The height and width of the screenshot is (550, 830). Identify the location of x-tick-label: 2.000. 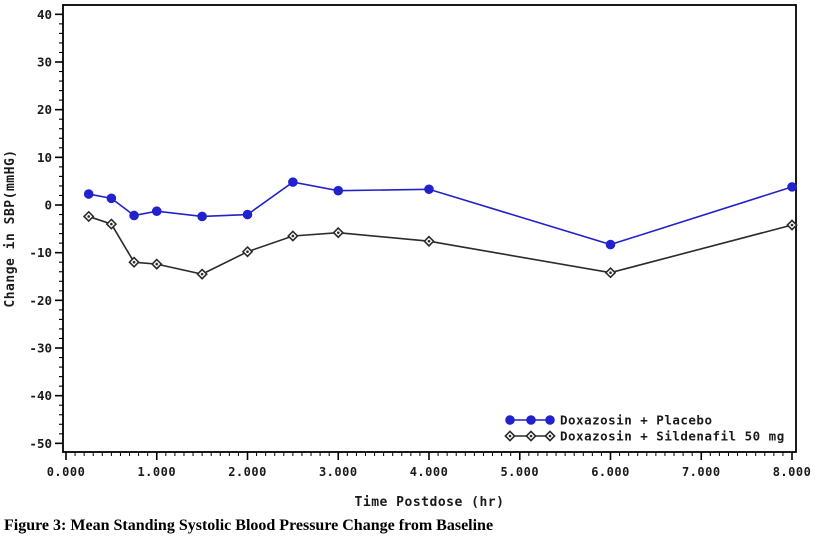
(247, 472).